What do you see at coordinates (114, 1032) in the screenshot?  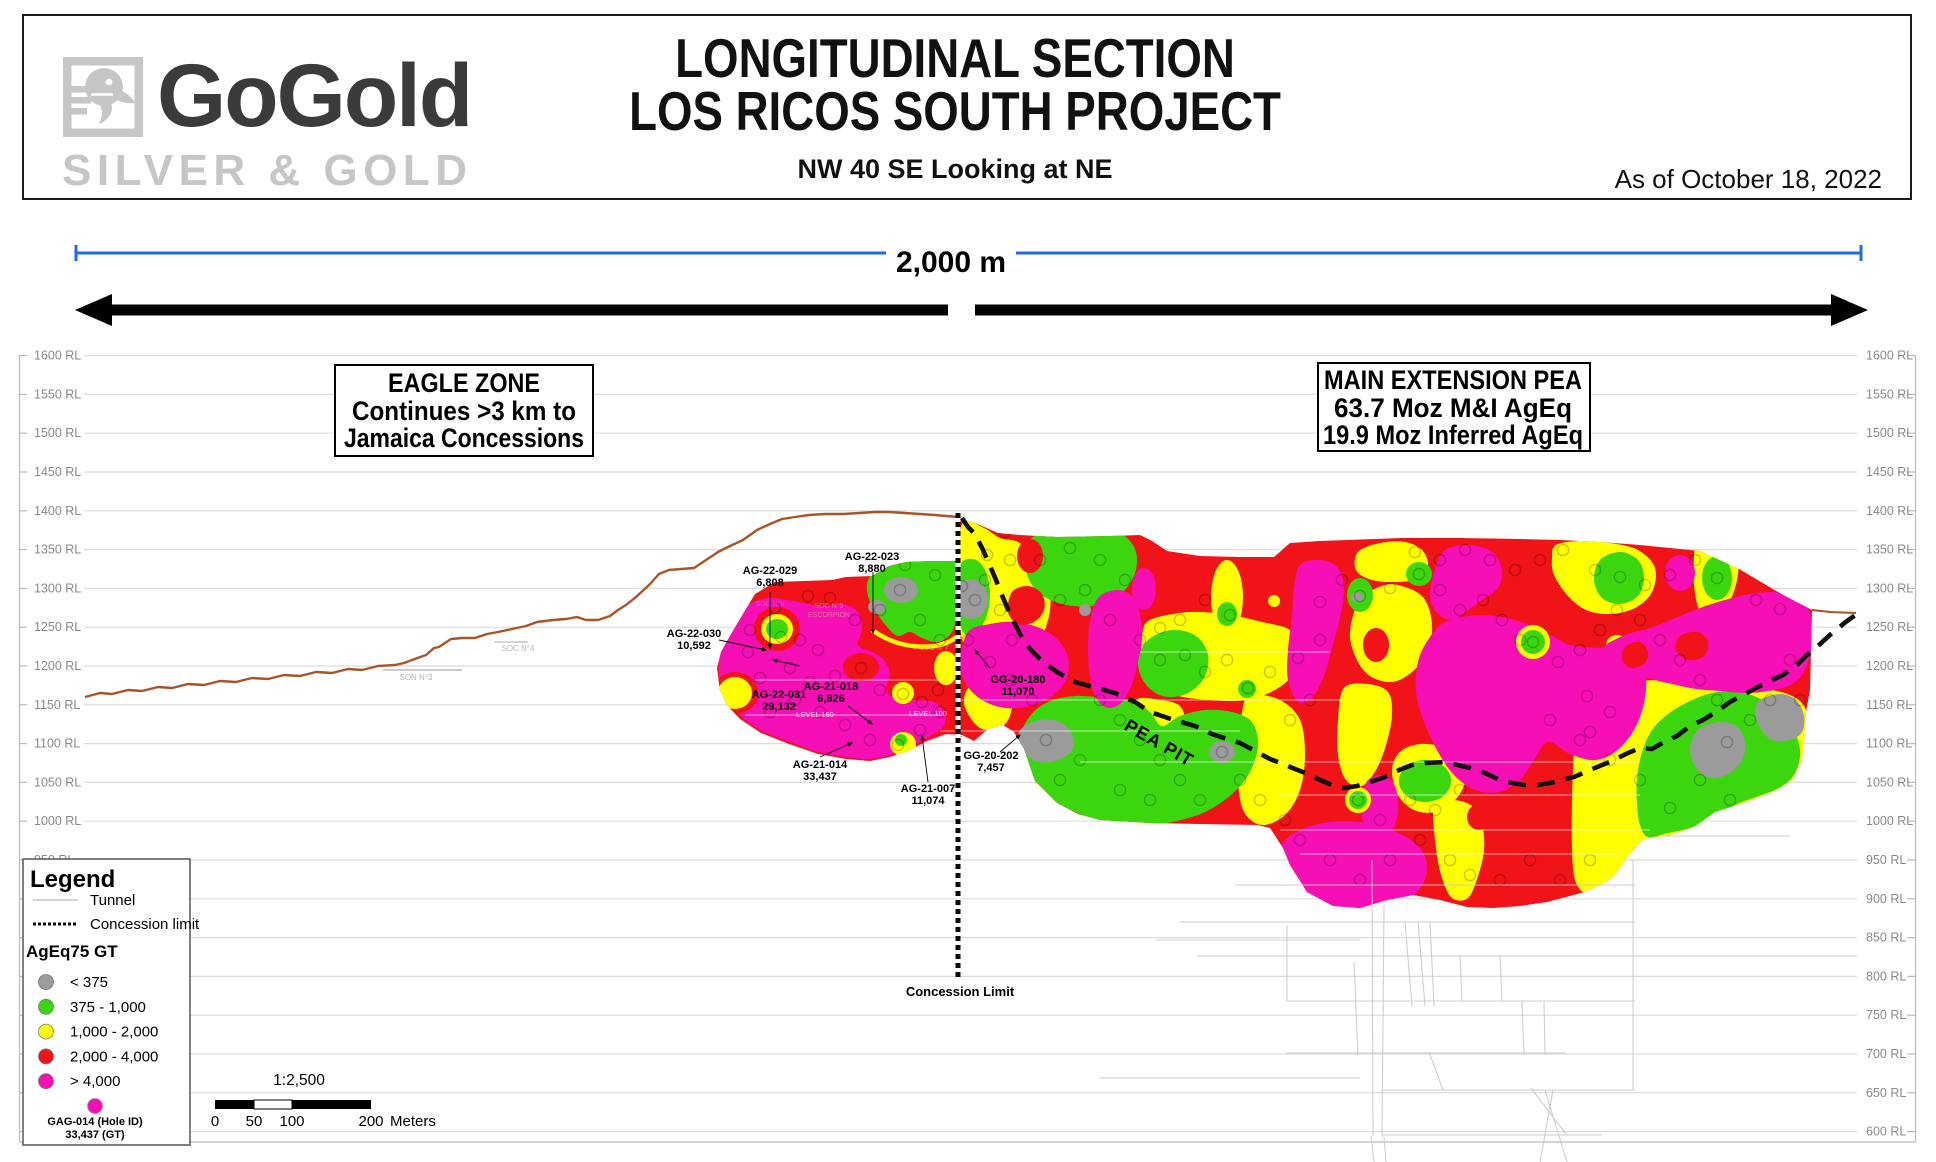 I see `svg-text: 1,000 - 2,000` at bounding box center [114, 1032].